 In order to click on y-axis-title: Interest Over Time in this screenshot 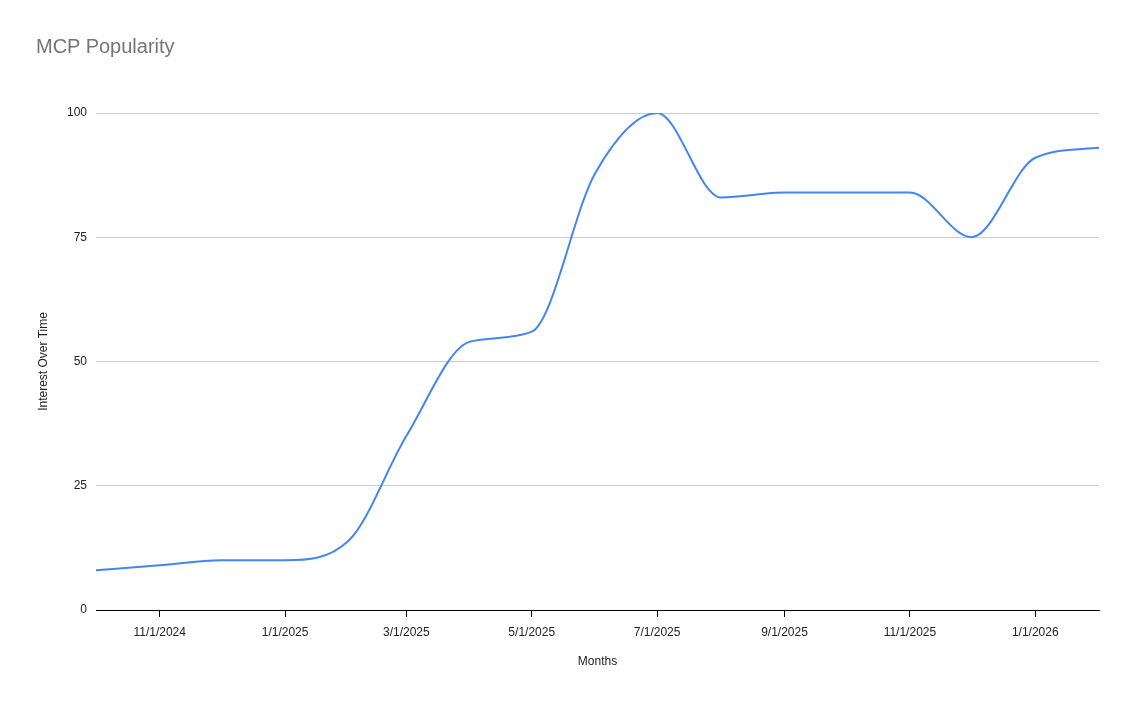, I will do `click(42, 361)`.